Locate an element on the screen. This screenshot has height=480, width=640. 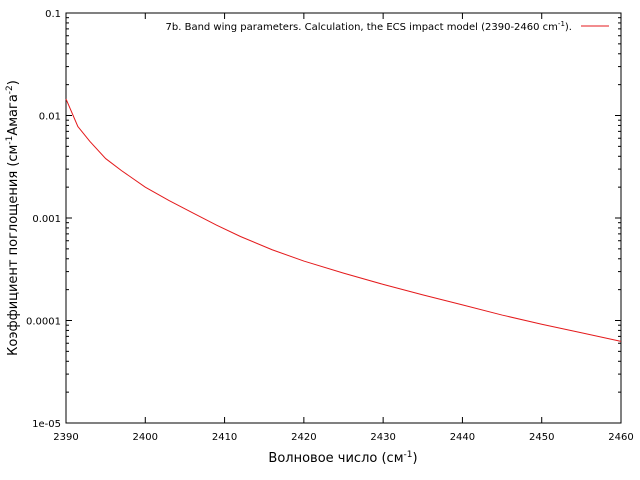
x-tick-label: 2430 is located at coordinates (382, 437).